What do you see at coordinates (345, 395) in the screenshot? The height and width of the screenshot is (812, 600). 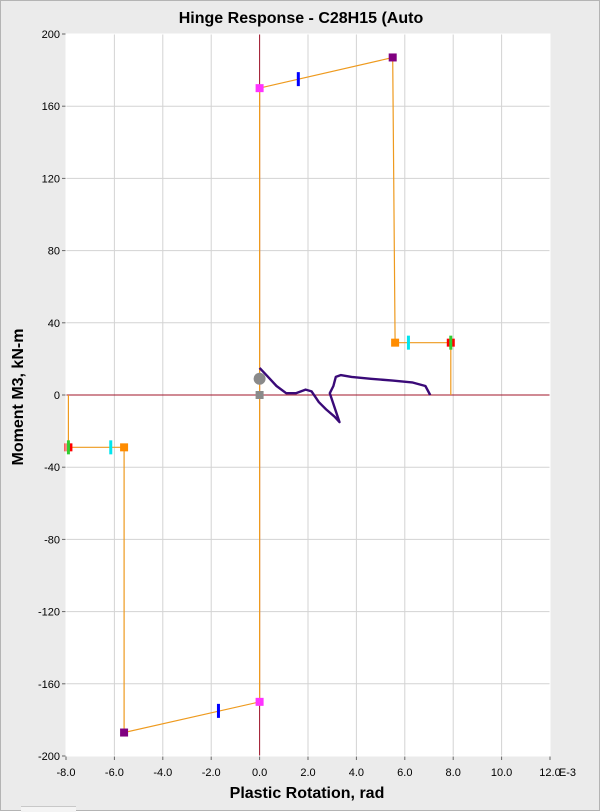 I see `response-curve` at bounding box center [345, 395].